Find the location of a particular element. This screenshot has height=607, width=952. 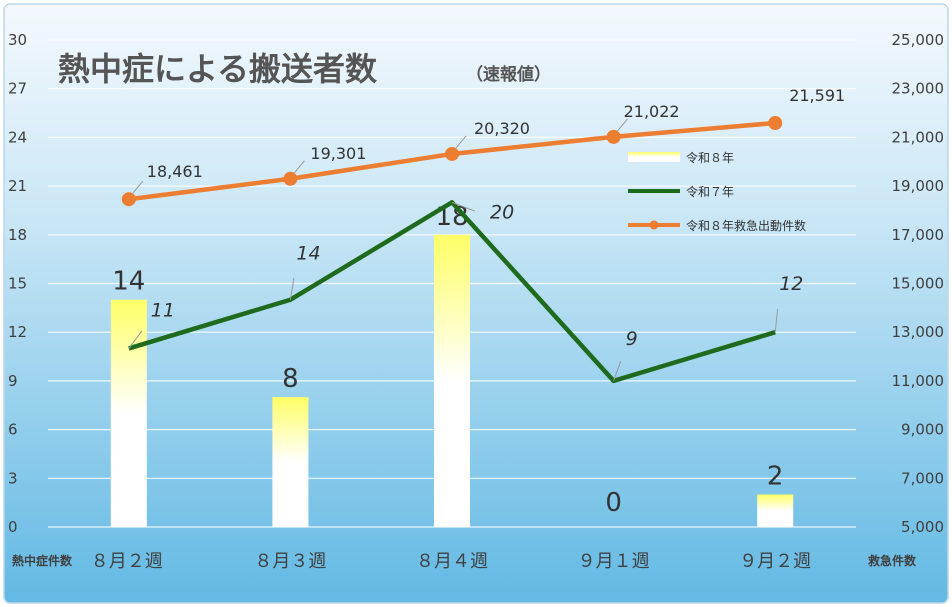

bar-data-label: 14 is located at coordinates (128, 282).